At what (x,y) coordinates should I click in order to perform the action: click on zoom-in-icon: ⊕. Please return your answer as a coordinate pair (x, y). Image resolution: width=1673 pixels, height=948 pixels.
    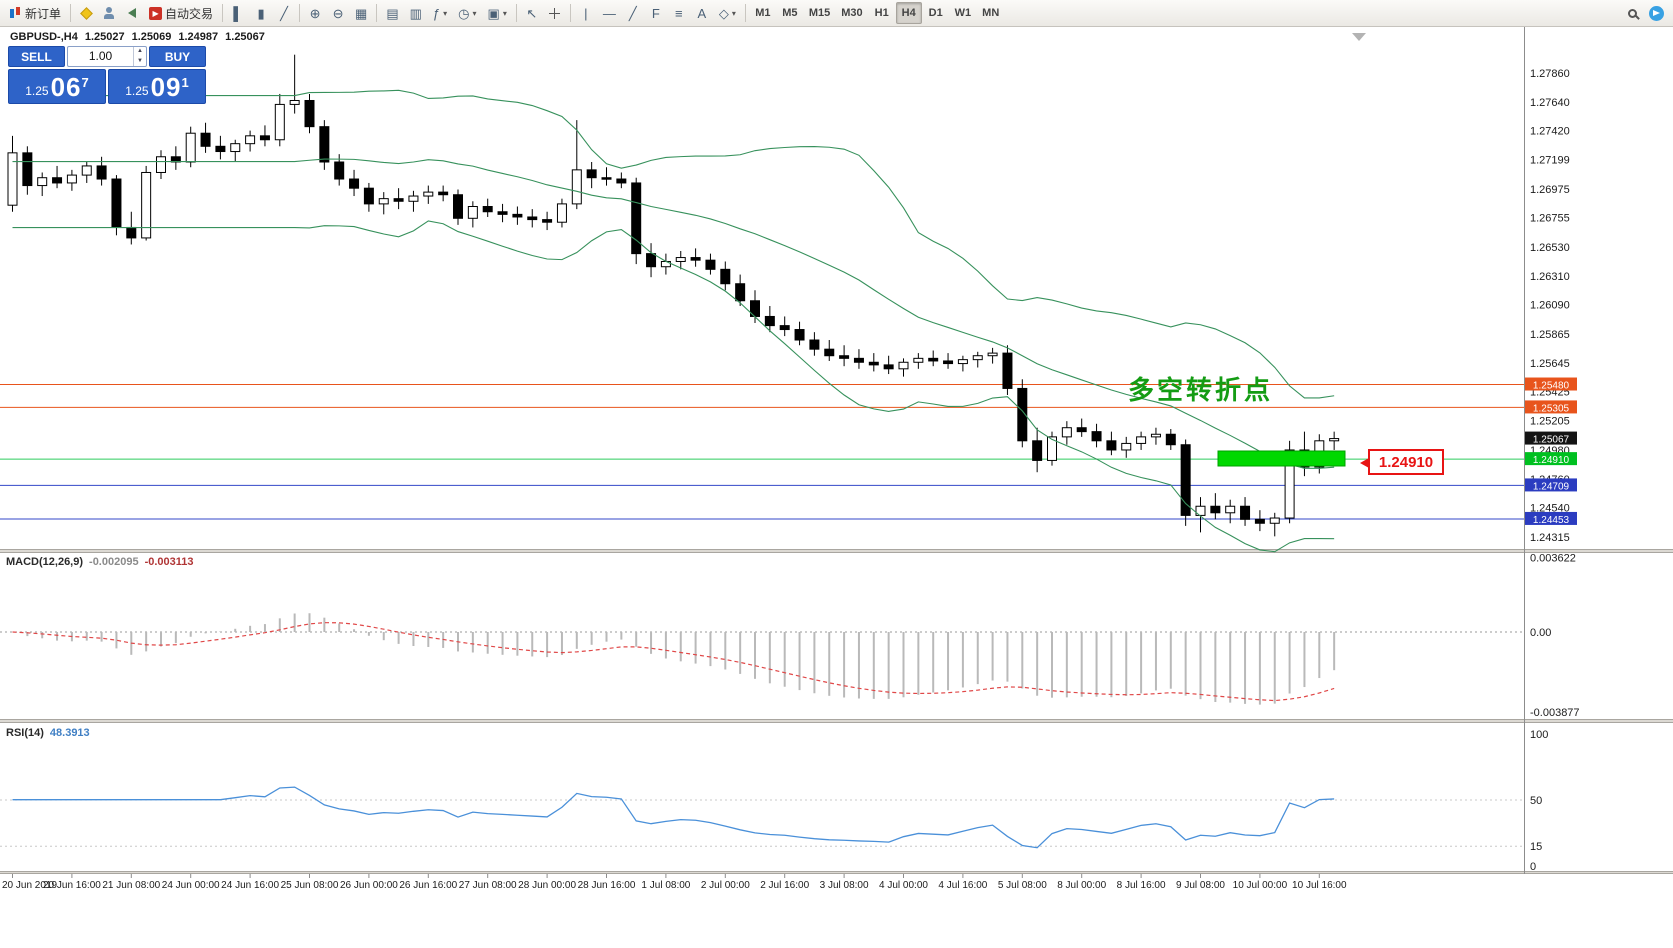
    Looking at the image, I should click on (315, 13).